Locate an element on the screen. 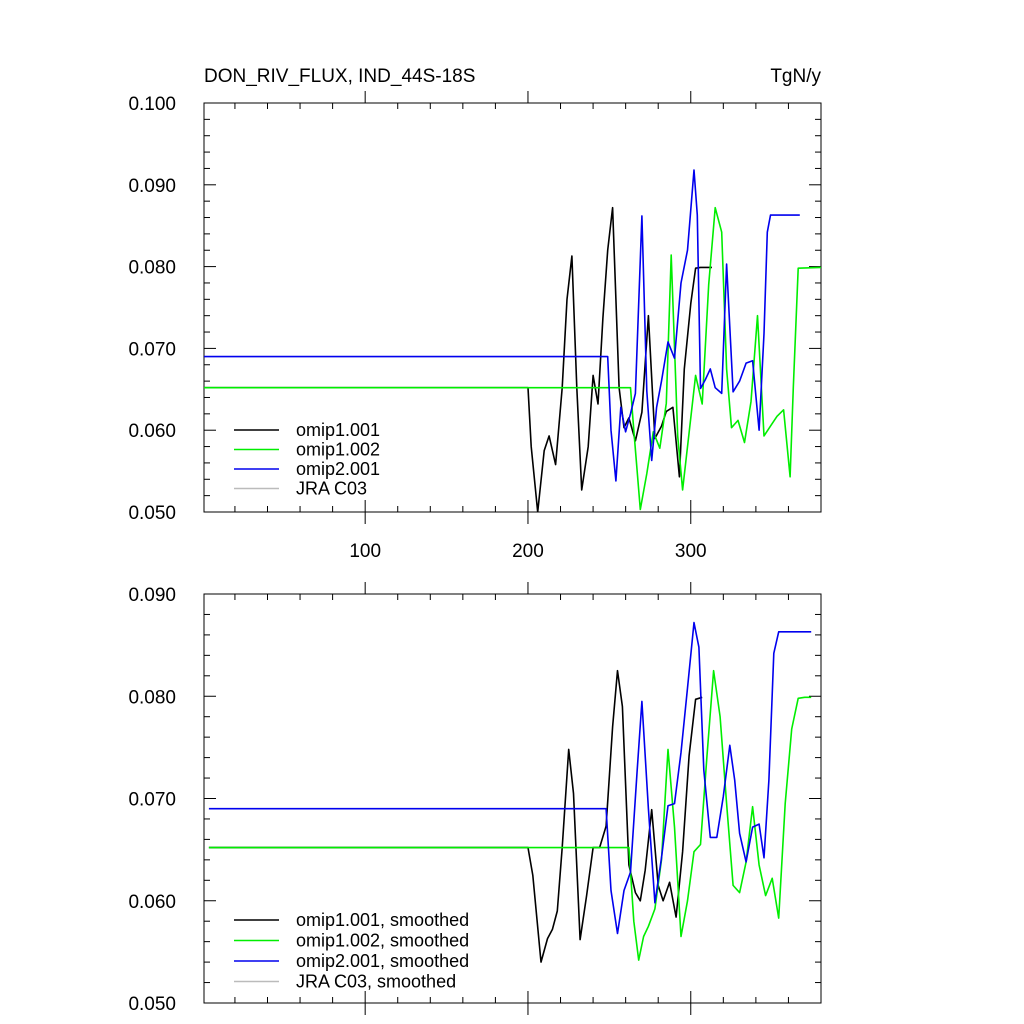  top-xtick-label: 200 is located at coordinates (528, 551).